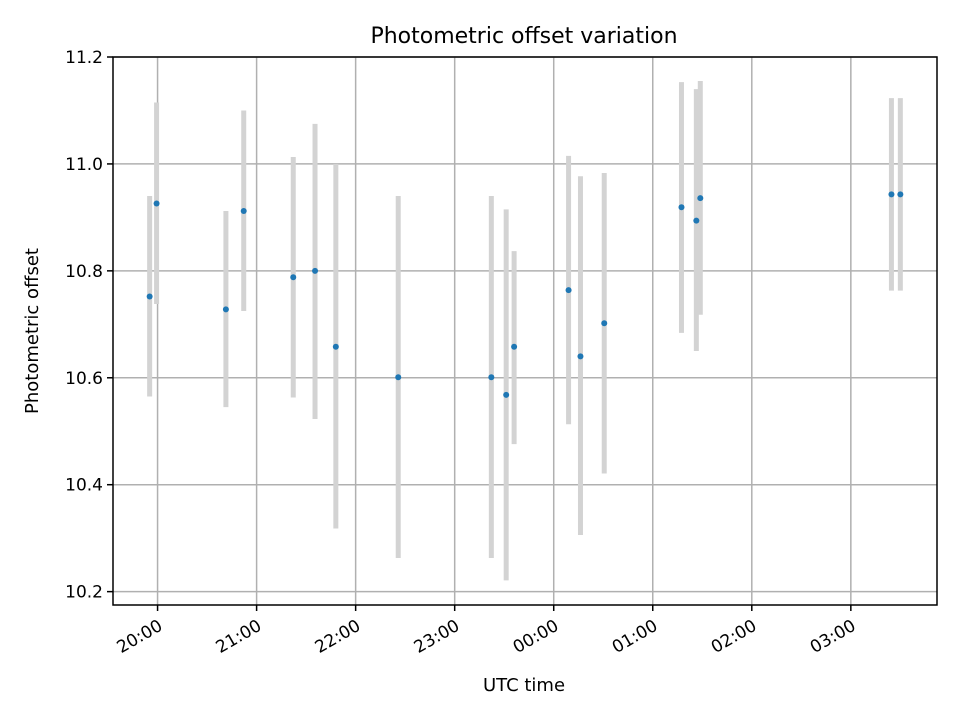 This screenshot has height=720, width=960. What do you see at coordinates (734, 637) in the screenshot?
I see `x-tick-label: 02:00` at bounding box center [734, 637].